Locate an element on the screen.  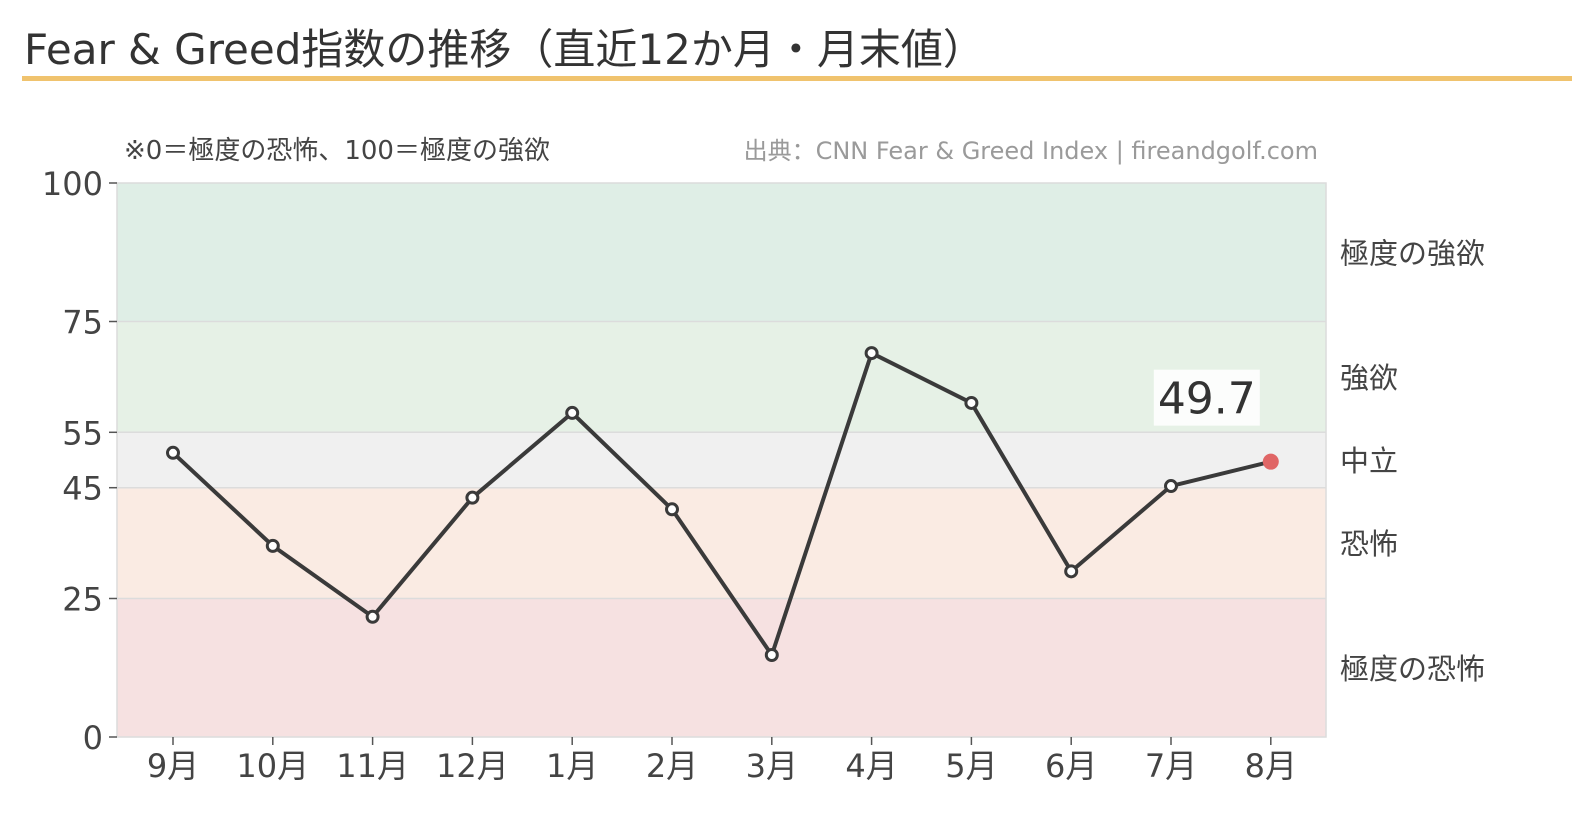
band-label: 極度の強欲 is located at coordinates (1412, 253).